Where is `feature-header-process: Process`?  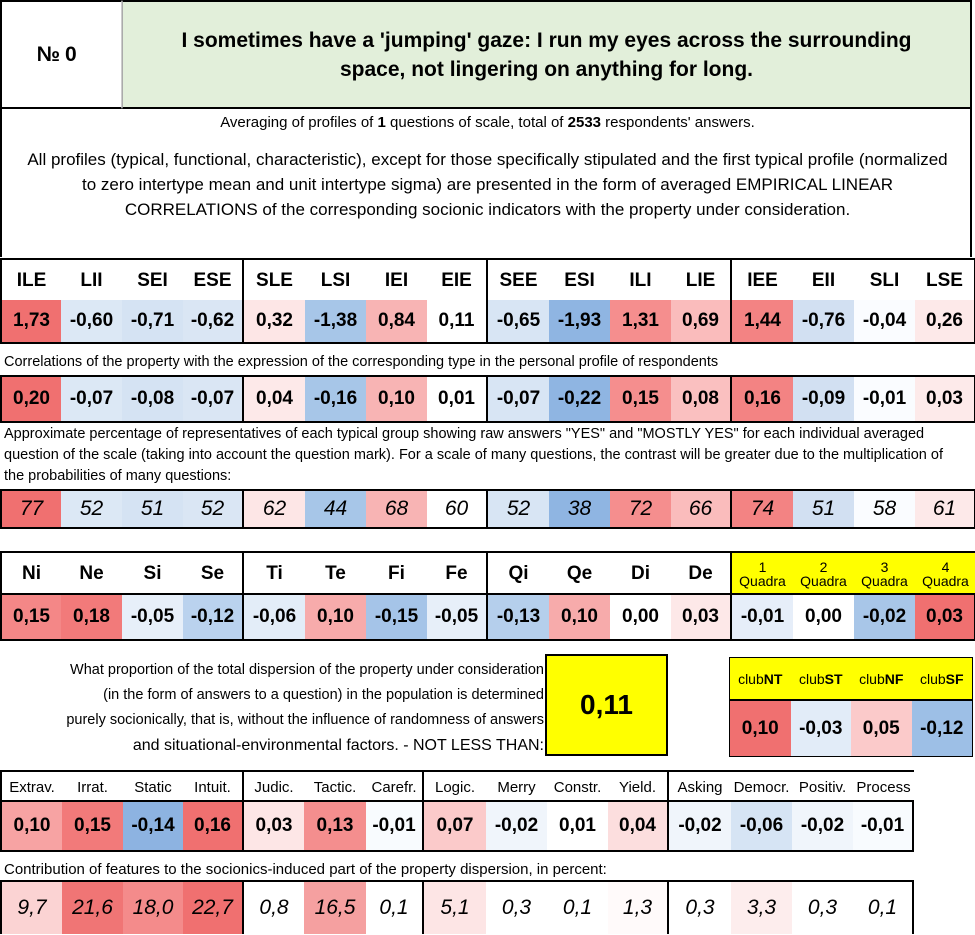 feature-header-process: Process is located at coordinates (883, 787).